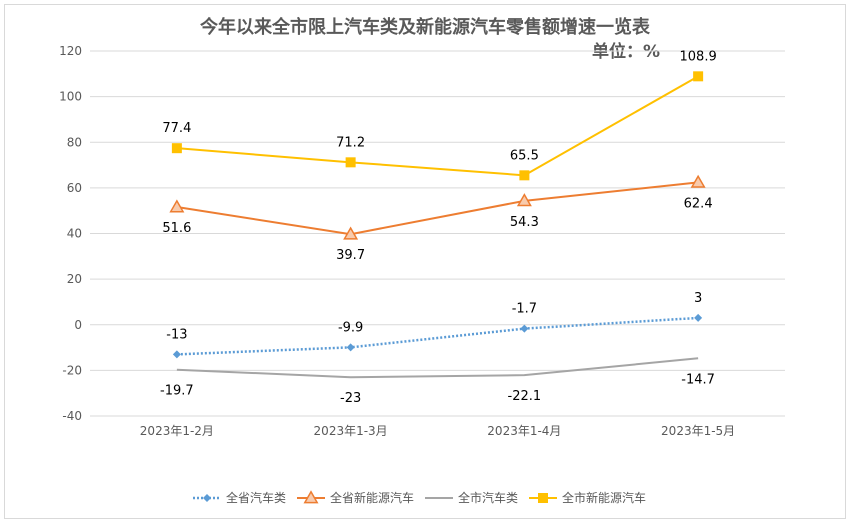 This screenshot has height=523, width=850. Describe the element at coordinates (419, 497) in the screenshot. I see `legend: 全省汽车类 全省新能源汽车 全市汽车类 全市新能源汽车` at that location.